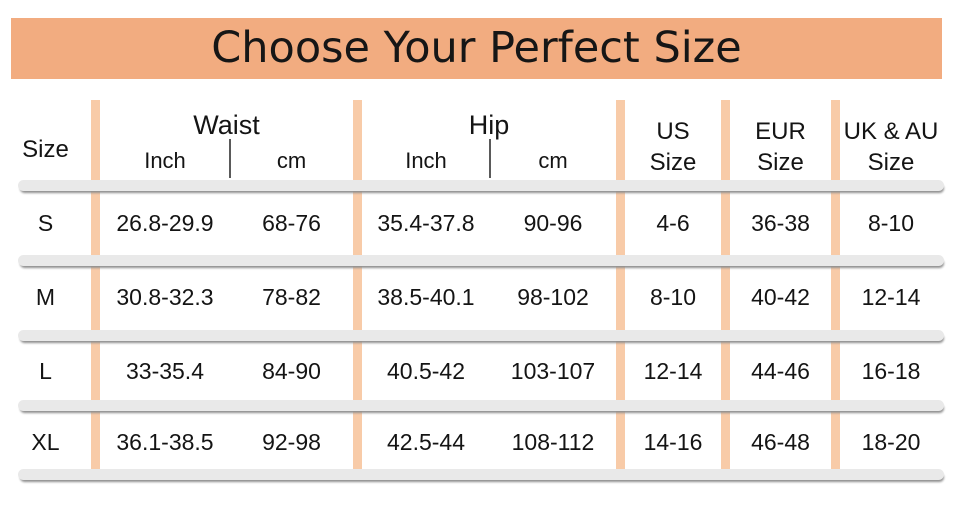  What do you see at coordinates (553, 297) in the screenshot?
I see `hip-cm-cell: 98-102` at bounding box center [553, 297].